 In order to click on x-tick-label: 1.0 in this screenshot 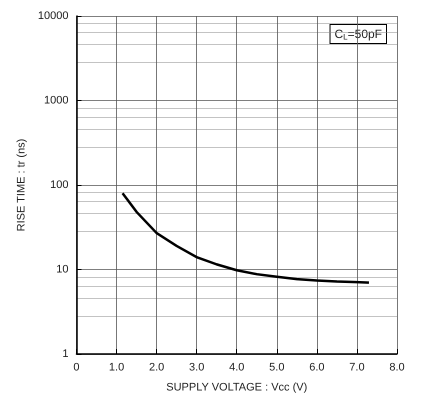, I will do `click(116, 368)`.